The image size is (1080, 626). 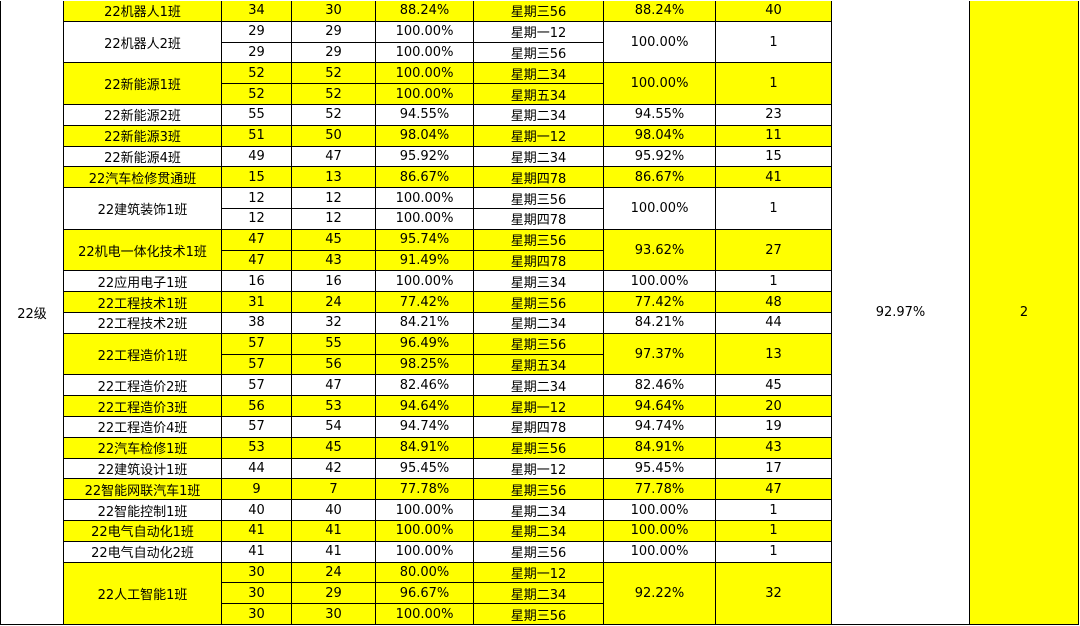 I want to click on class-rate: 94.55%, so click(x=660, y=115).